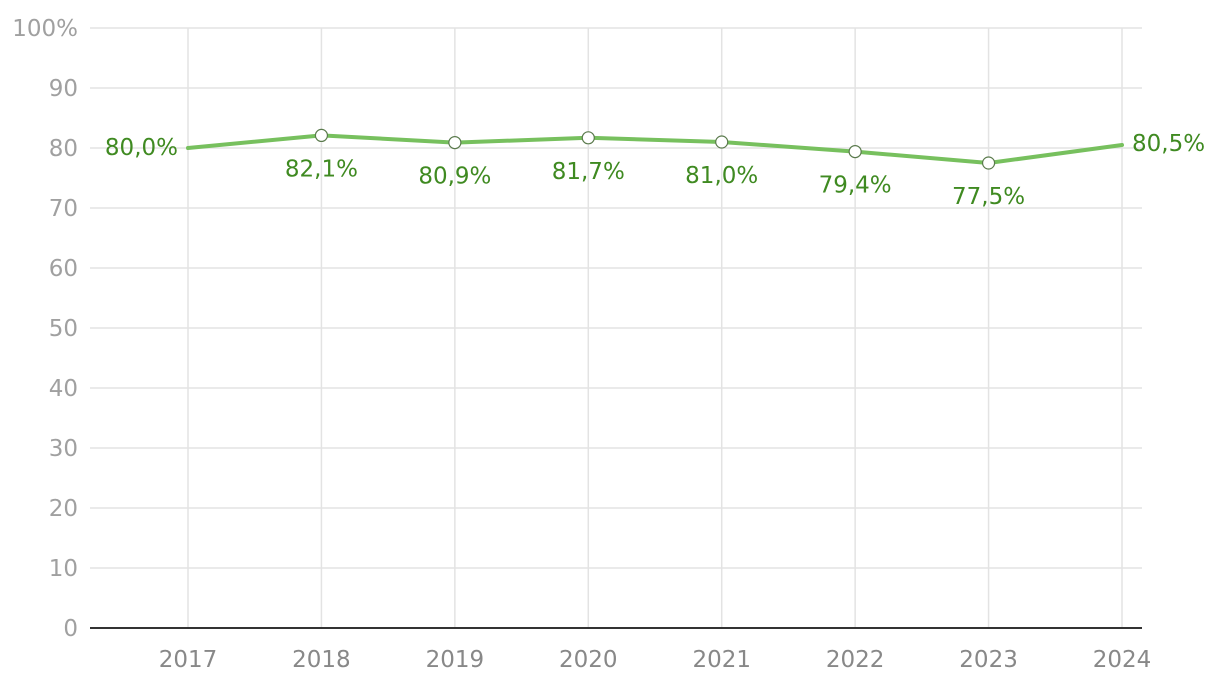 This screenshot has height=692, width=1220. I want to click on x-tick-label: 2022, so click(855, 660).